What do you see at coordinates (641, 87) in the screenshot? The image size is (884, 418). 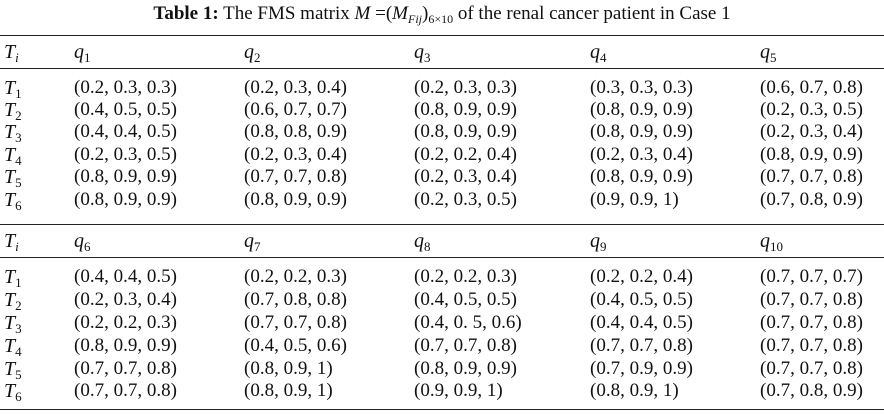 I see `table-cell: (0.3, 0.3, 0.3)` at bounding box center [641, 87].